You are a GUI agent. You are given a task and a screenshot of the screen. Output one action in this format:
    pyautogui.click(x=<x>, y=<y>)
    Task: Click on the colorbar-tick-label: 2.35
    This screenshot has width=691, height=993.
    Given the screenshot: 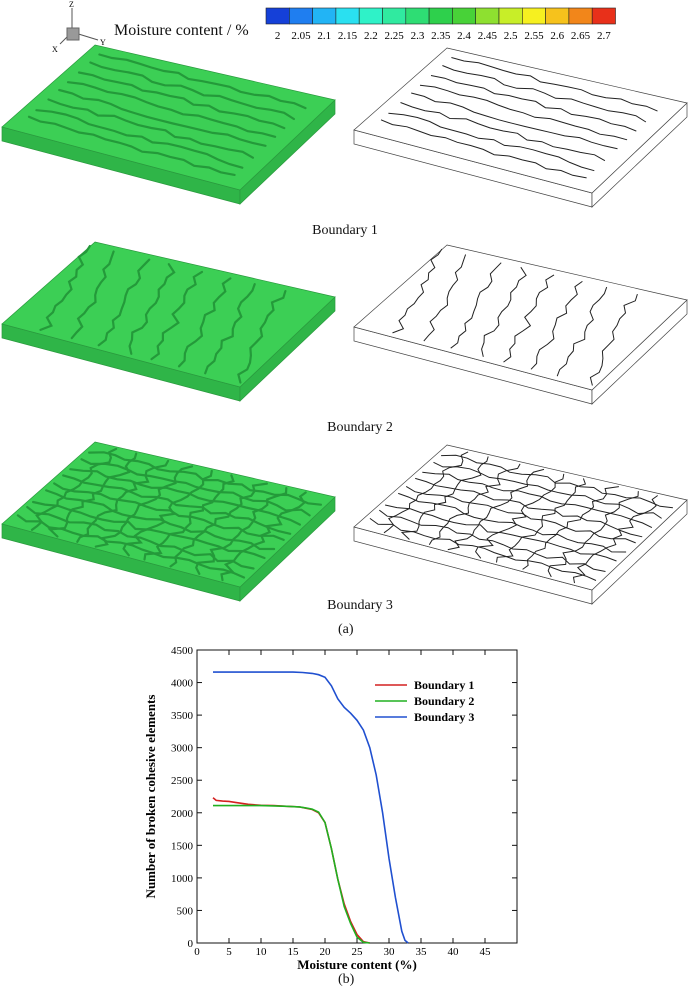 What is the action you would take?
    pyautogui.click(x=441, y=36)
    